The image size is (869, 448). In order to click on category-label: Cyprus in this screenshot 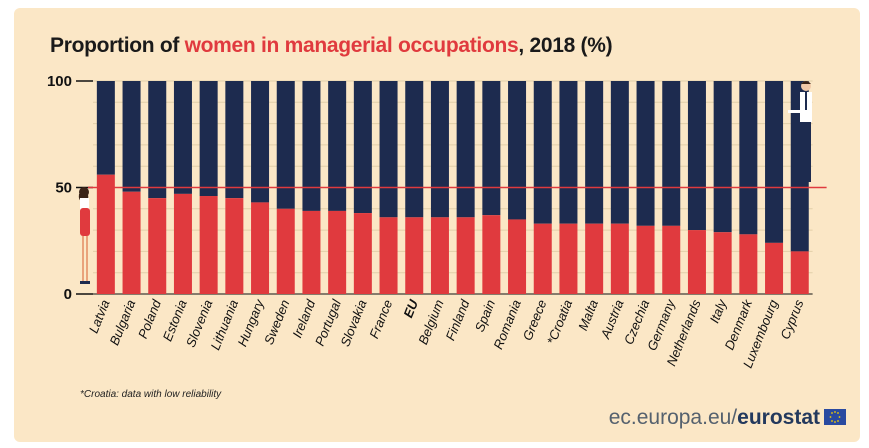, I will do `click(792, 319)`.